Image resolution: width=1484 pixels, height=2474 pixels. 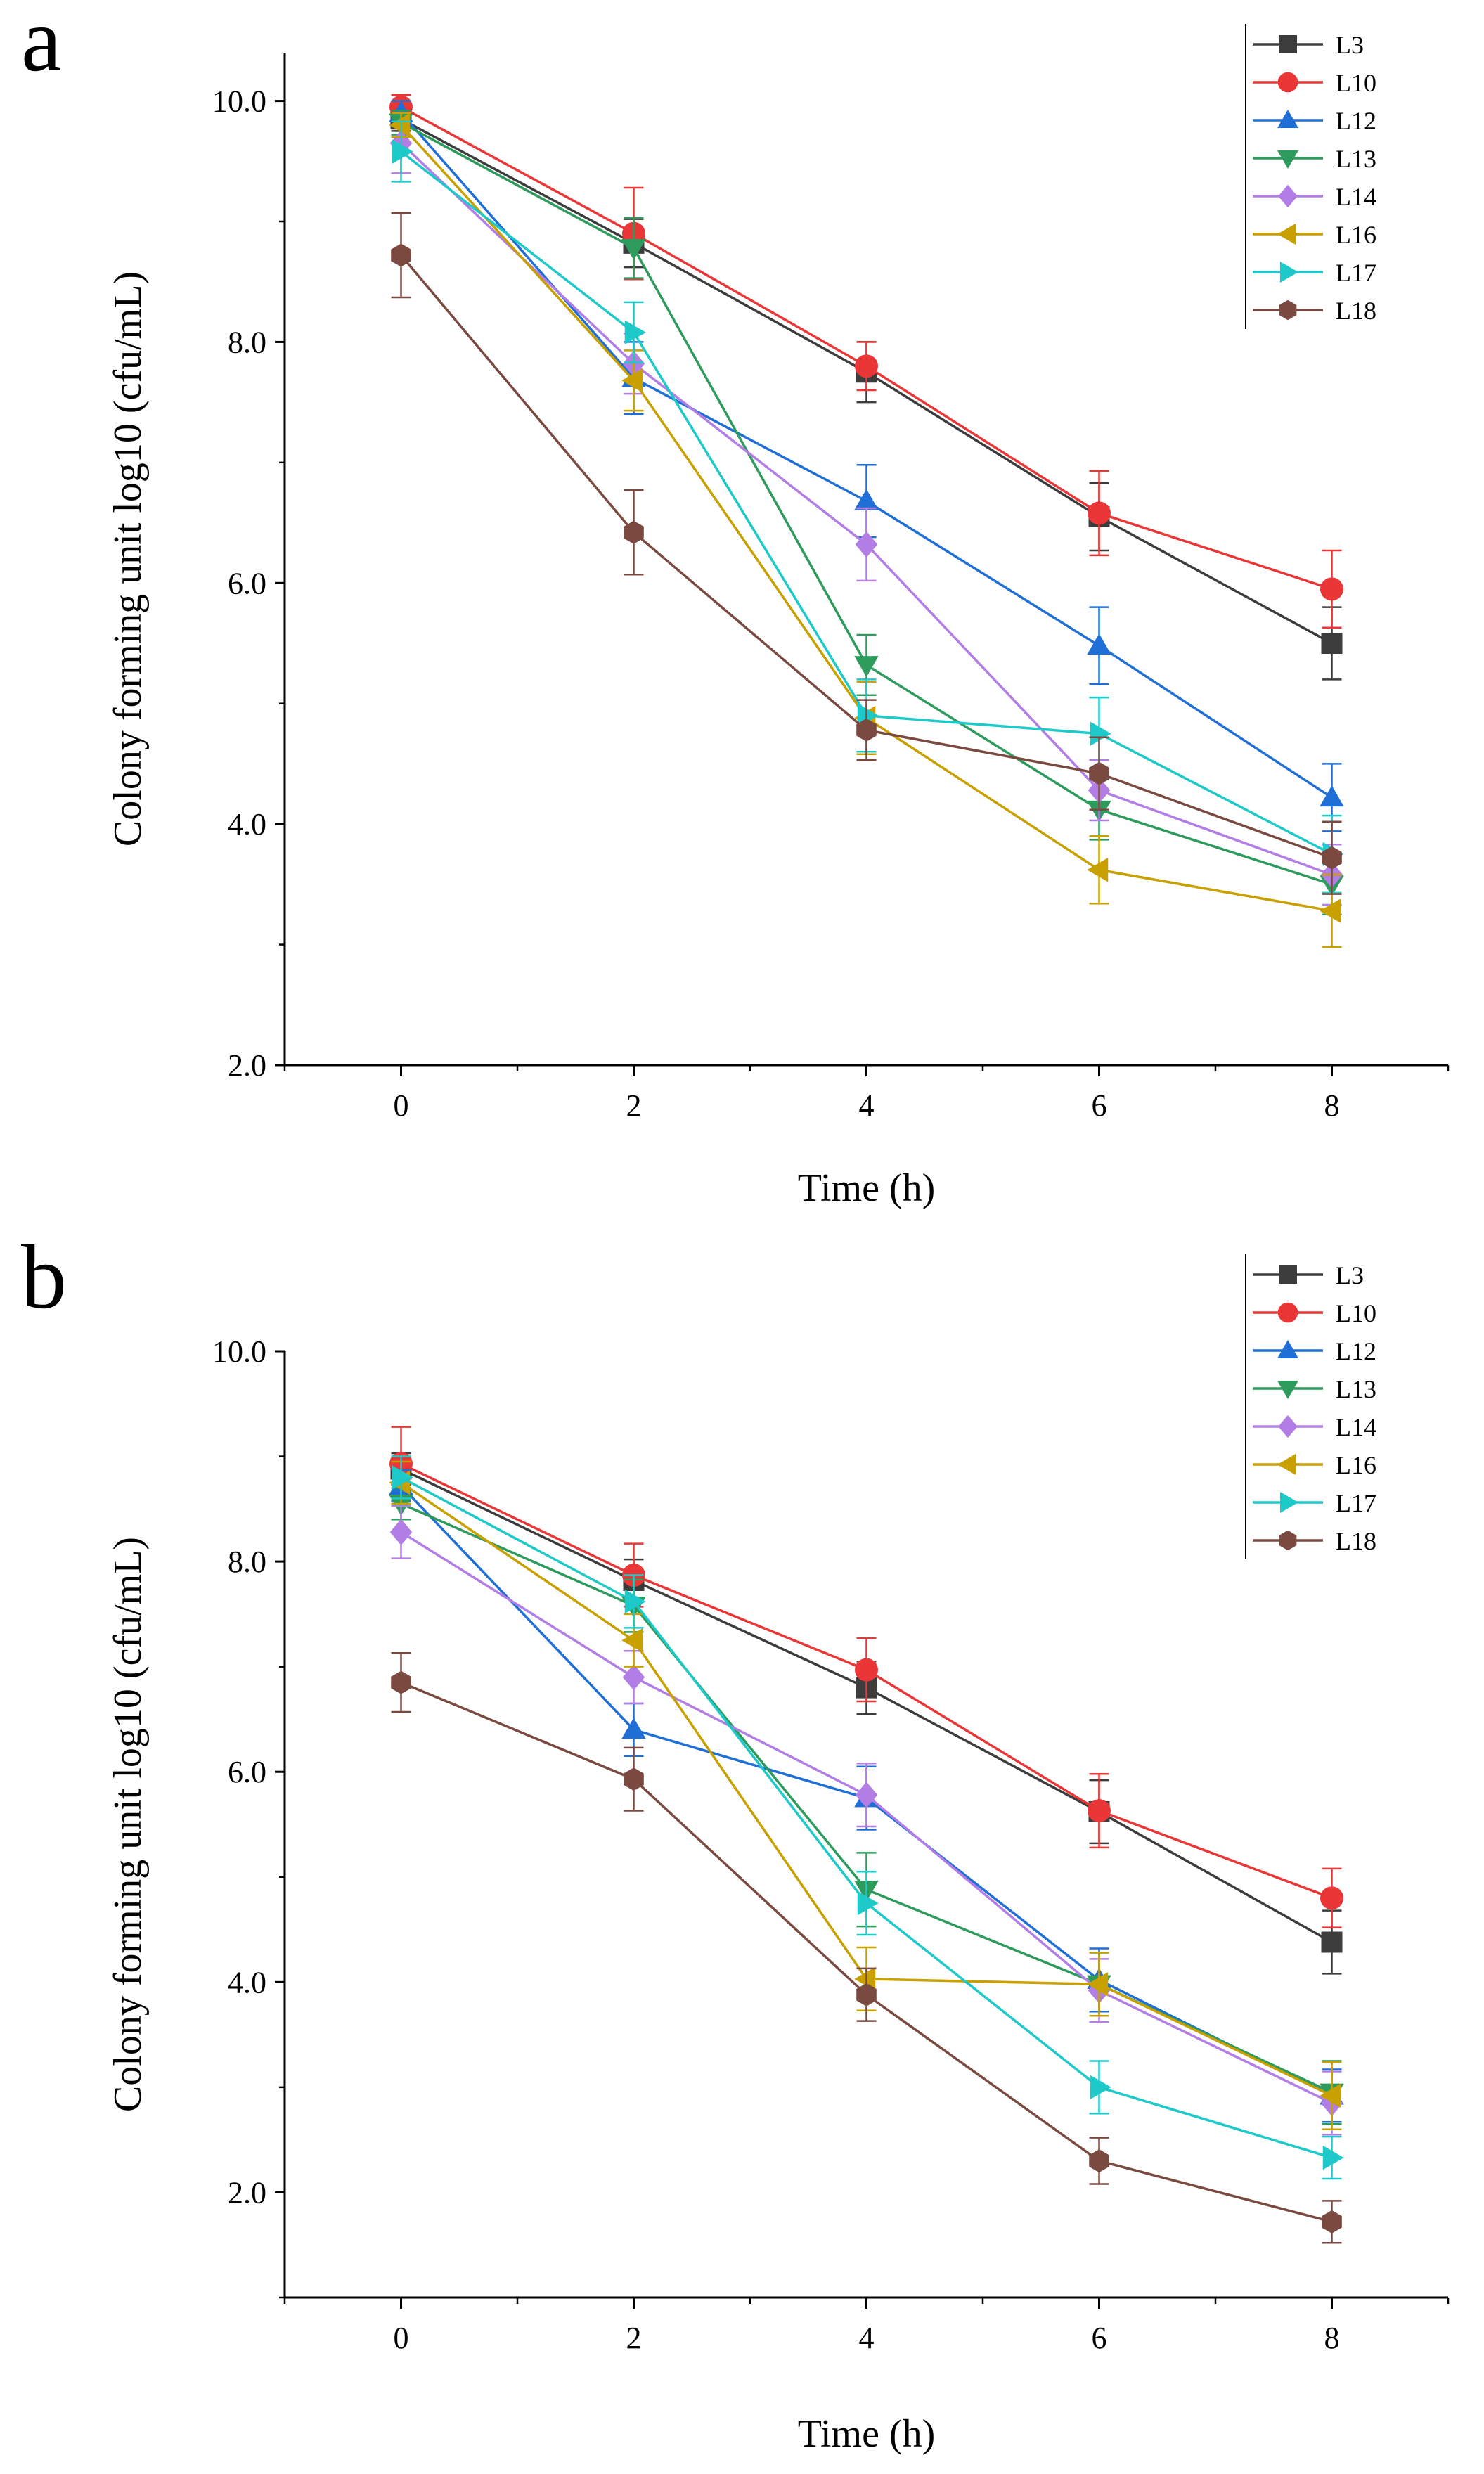 What do you see at coordinates (1332, 2338) in the screenshot?
I see `panel-b-xtick-label: 8` at bounding box center [1332, 2338].